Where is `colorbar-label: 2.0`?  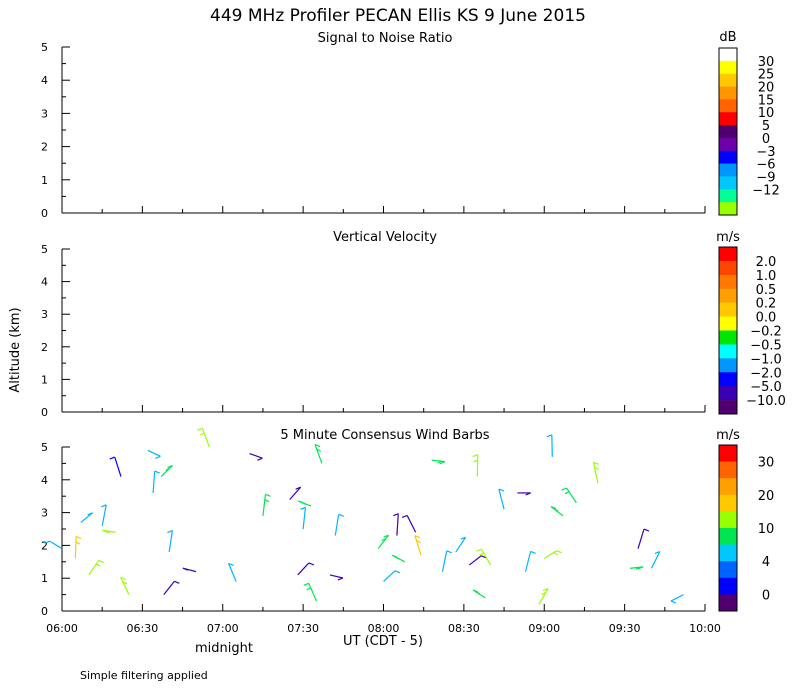
colorbar-label: 2.0 is located at coordinates (766, 262).